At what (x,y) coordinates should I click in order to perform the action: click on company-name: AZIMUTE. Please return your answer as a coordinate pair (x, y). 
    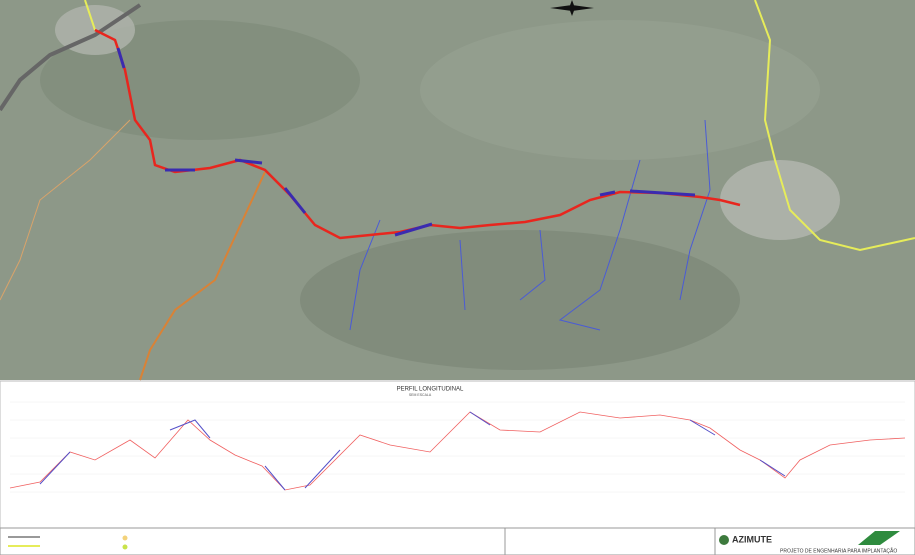
    Looking at the image, I should click on (752, 539).